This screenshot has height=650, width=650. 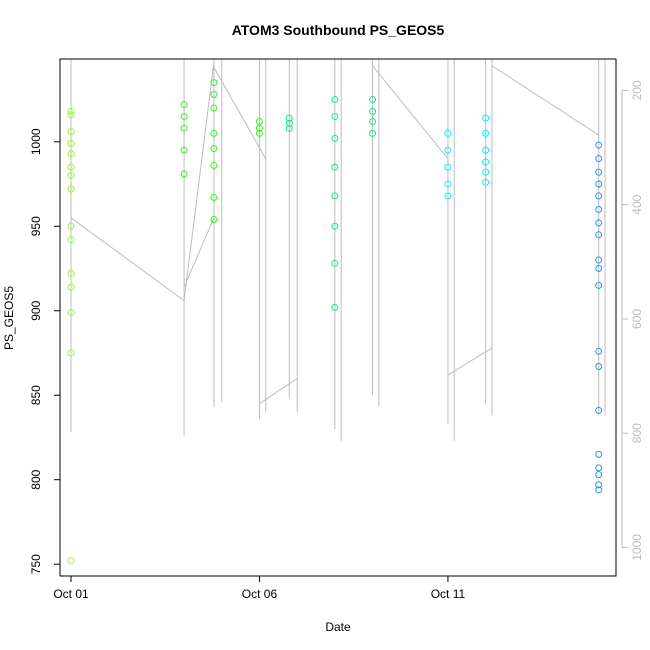 What do you see at coordinates (36, 226) in the screenshot?
I see `y-tick-label: 950` at bounding box center [36, 226].